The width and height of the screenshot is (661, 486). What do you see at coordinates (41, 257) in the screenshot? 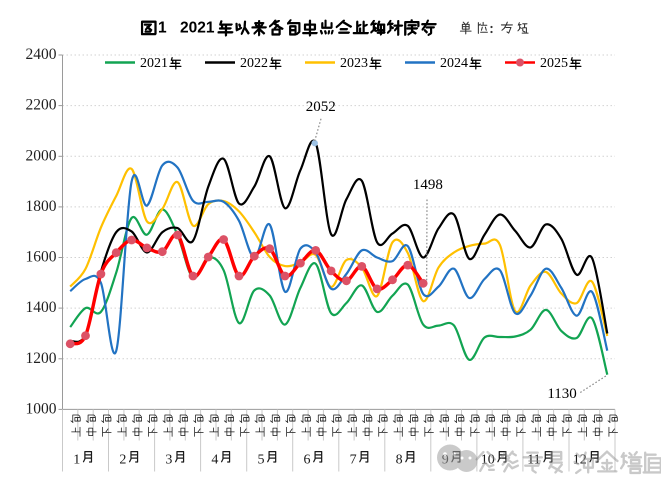
I see `svg-text: 1600` at bounding box center [41, 257].